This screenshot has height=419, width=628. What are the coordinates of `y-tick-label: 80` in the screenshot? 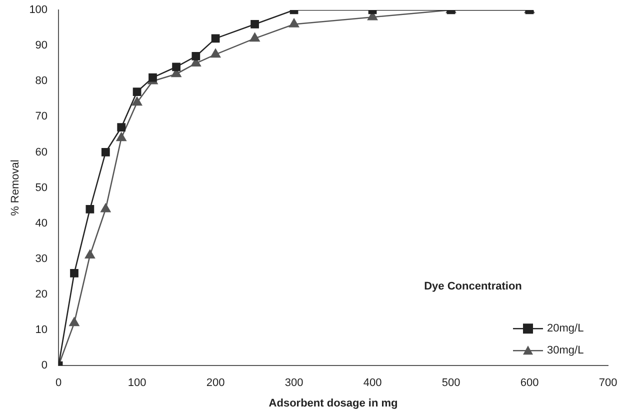 It's located at (41, 81).